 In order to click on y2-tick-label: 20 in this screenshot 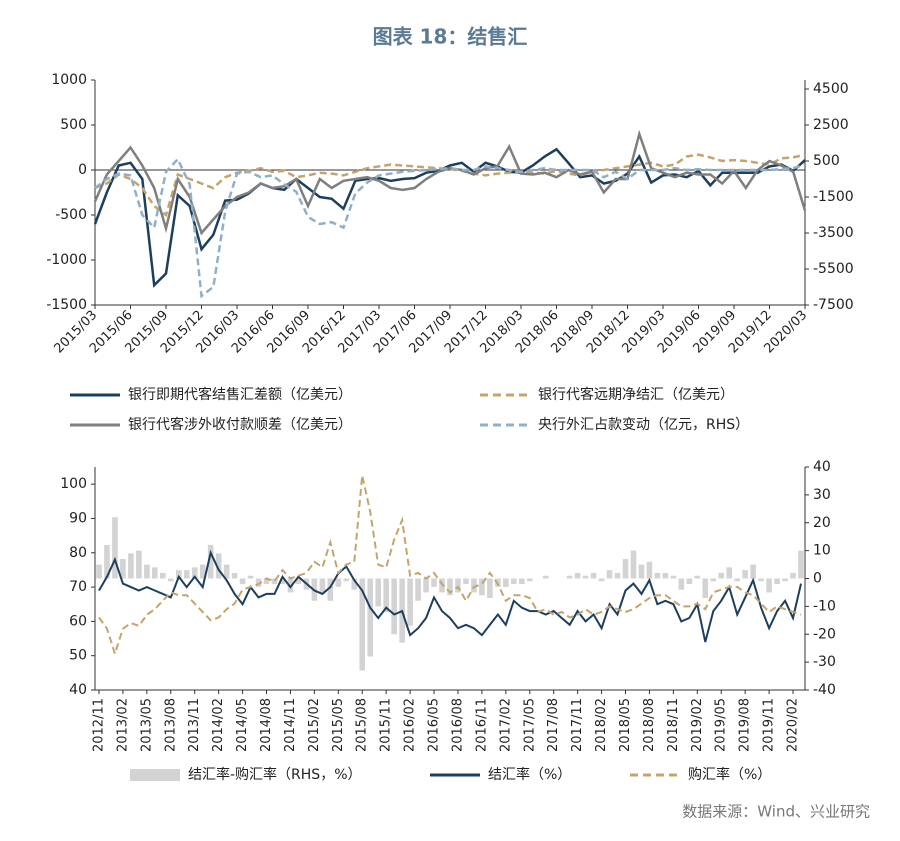, I will do `click(822, 523)`.